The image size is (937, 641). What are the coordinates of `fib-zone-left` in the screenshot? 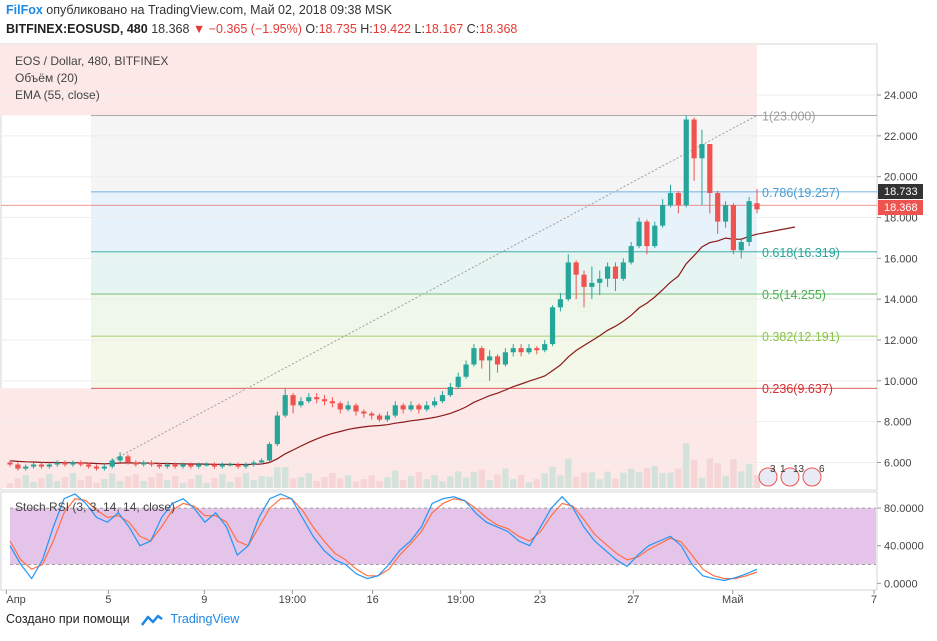 It's located at (45, 438).